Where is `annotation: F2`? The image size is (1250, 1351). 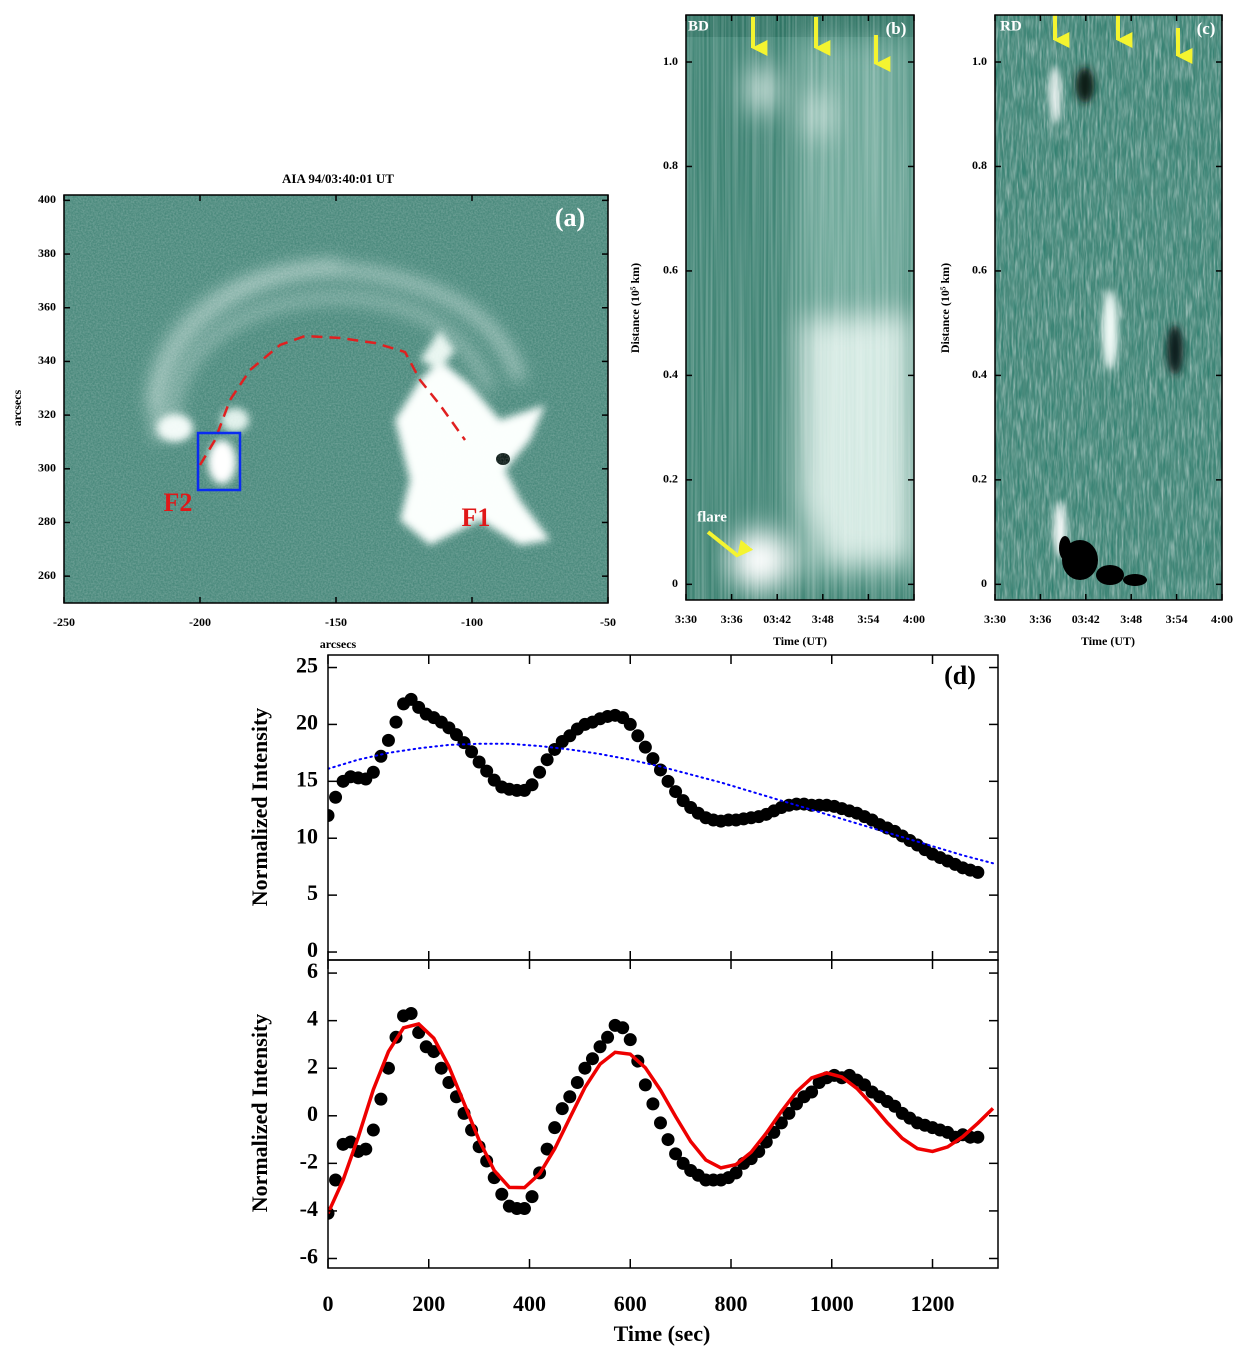 annotation: F2 is located at coordinates (178, 502).